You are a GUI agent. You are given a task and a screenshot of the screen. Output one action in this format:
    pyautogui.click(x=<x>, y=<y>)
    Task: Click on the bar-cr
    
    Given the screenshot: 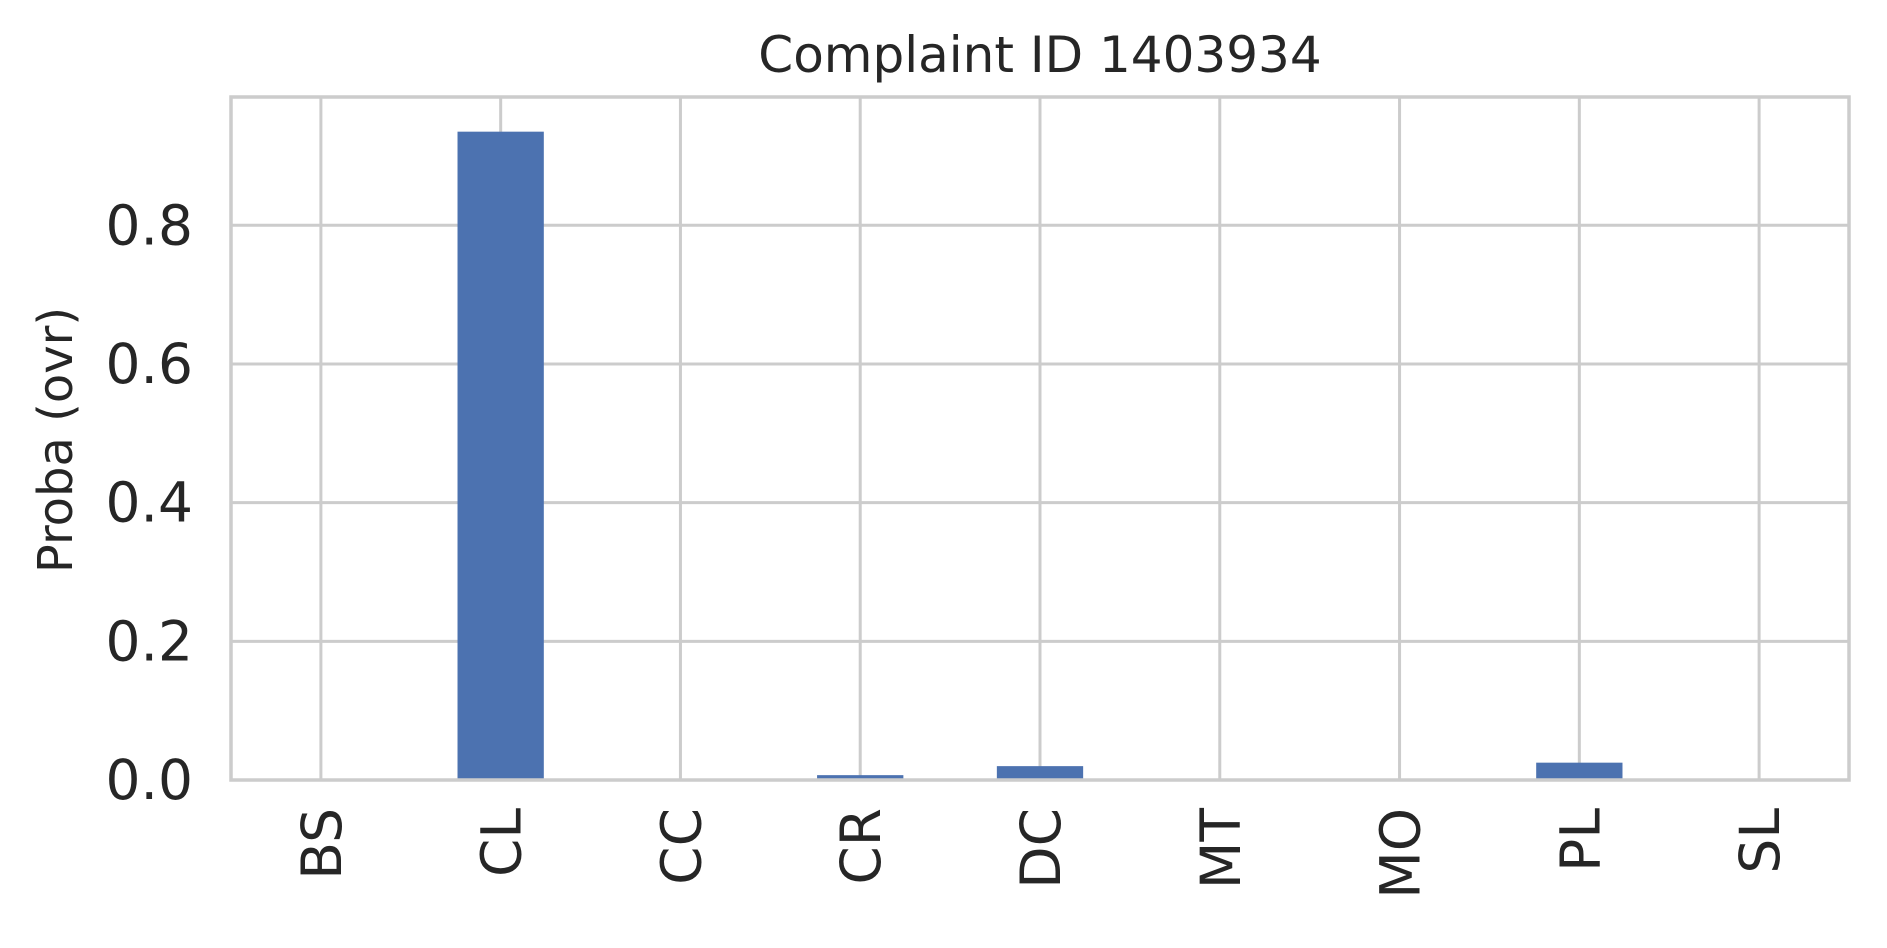 What is the action you would take?
    pyautogui.click(x=860, y=777)
    